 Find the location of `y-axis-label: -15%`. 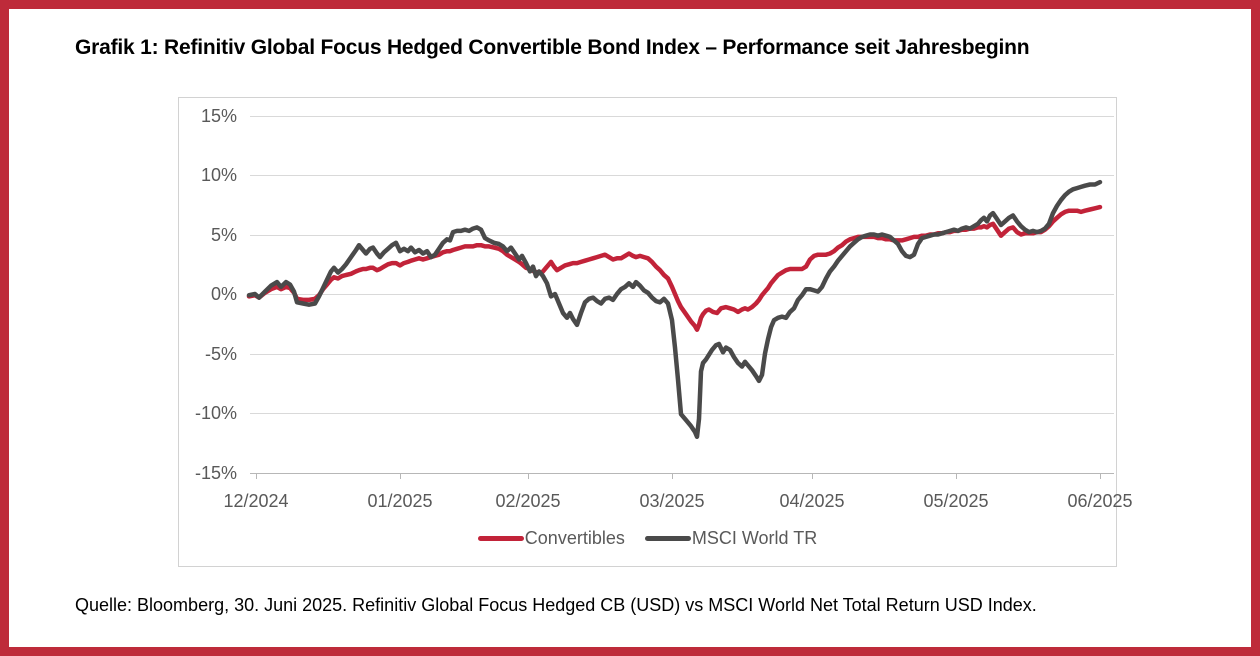

y-axis-label: -15% is located at coordinates (215, 473).